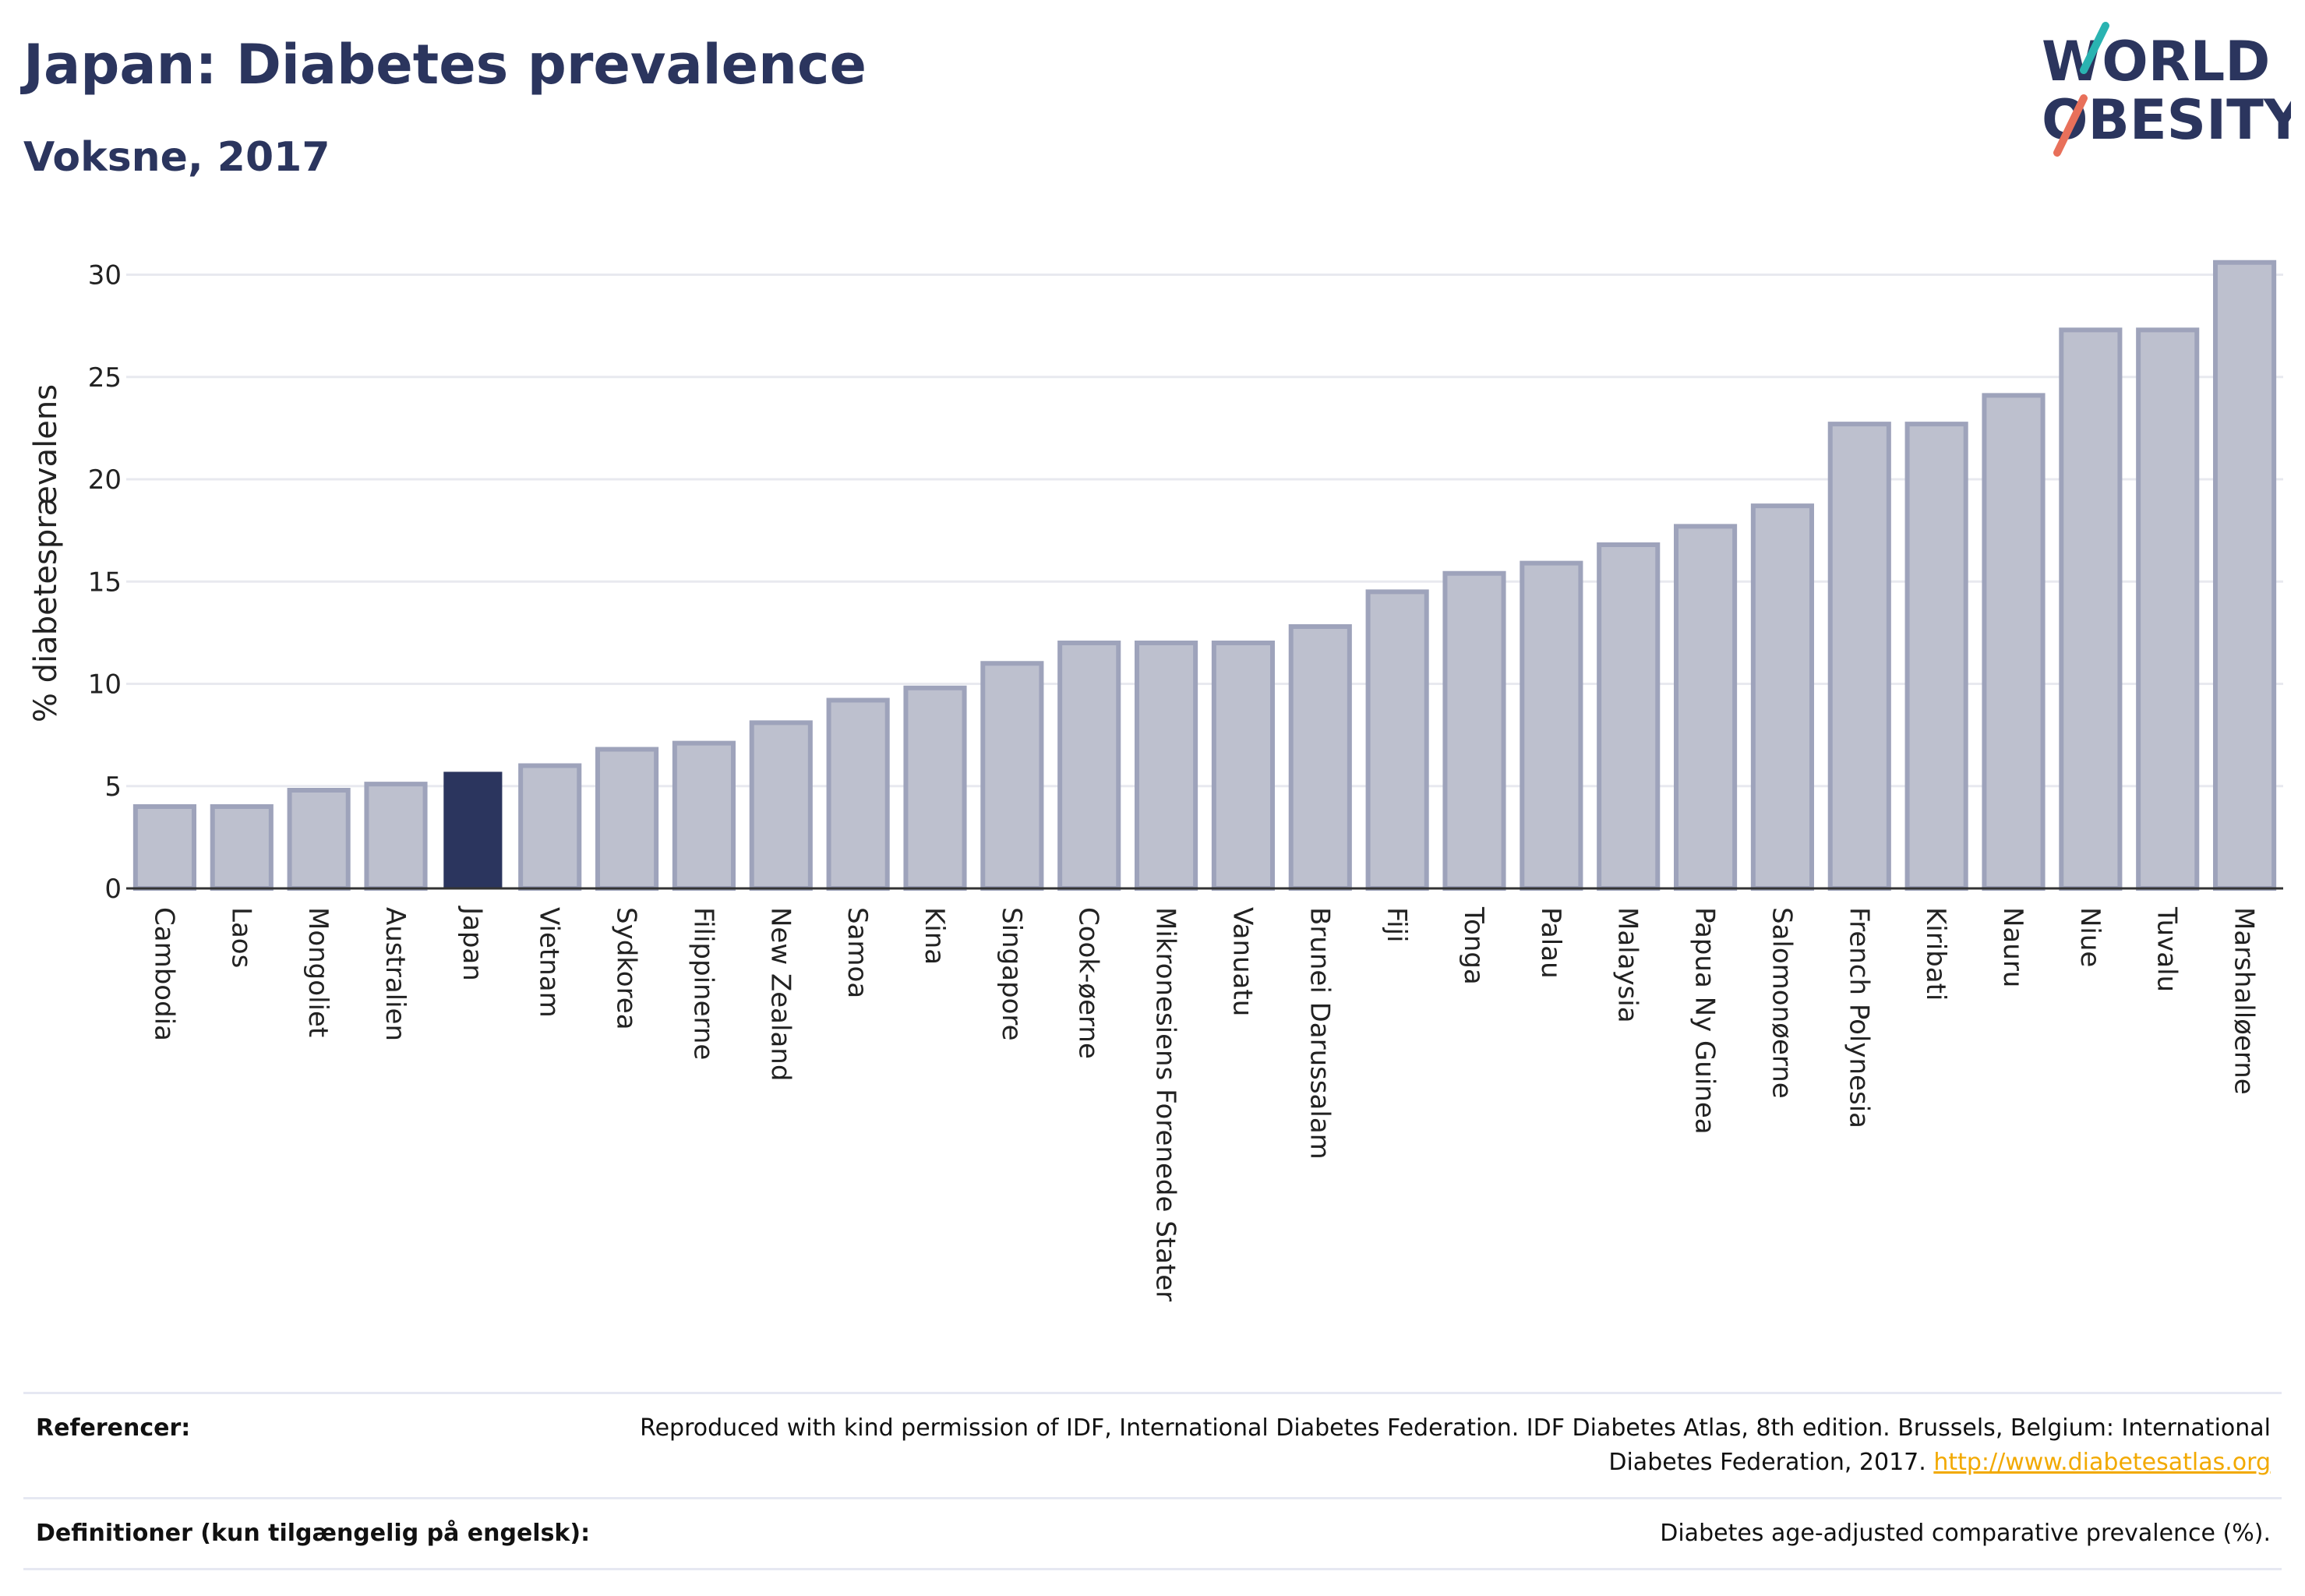 Image resolution: width=2305 pixels, height=1596 pixels. What do you see at coordinates (2090, 937) in the screenshot?
I see `x-tick-label: Niue` at bounding box center [2090, 937].